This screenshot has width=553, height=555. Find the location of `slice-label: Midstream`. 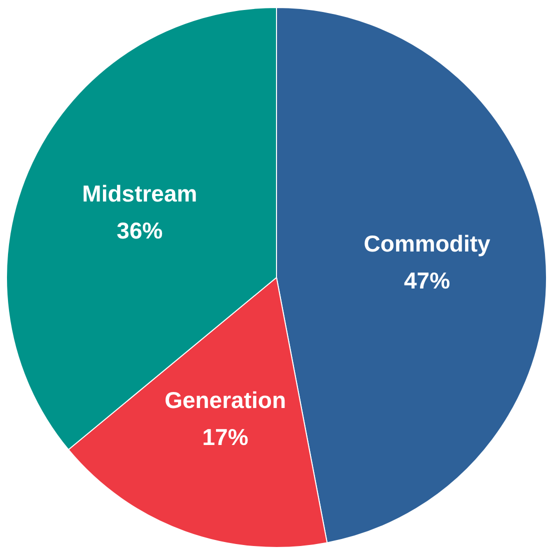

slice-label: Midstream is located at coordinates (140, 193).